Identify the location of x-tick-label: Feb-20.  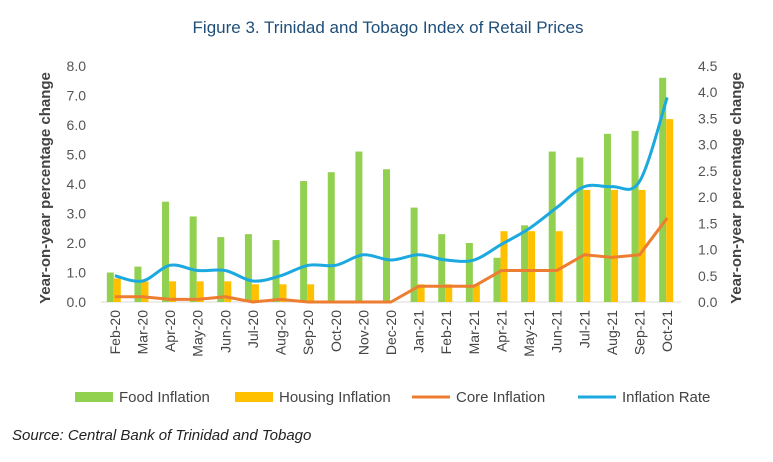
(115, 332).